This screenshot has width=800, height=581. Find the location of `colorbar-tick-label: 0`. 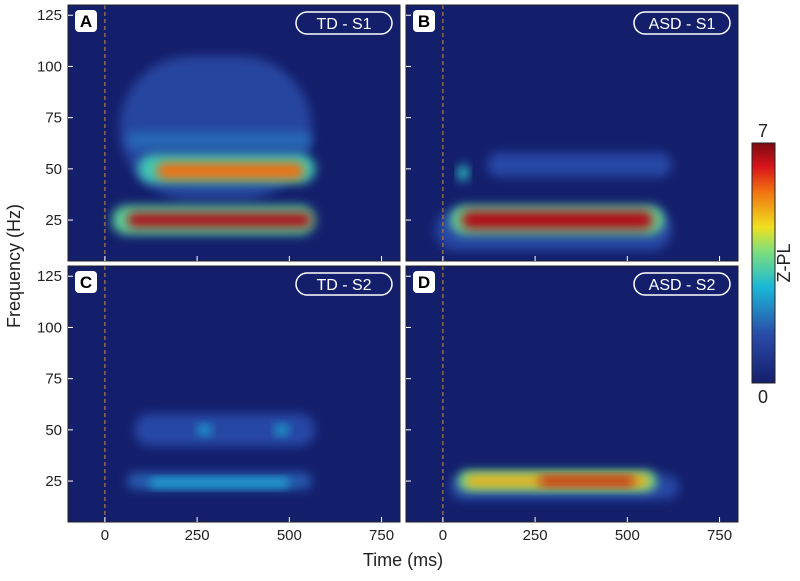

colorbar-tick-label: 0 is located at coordinates (763, 397).